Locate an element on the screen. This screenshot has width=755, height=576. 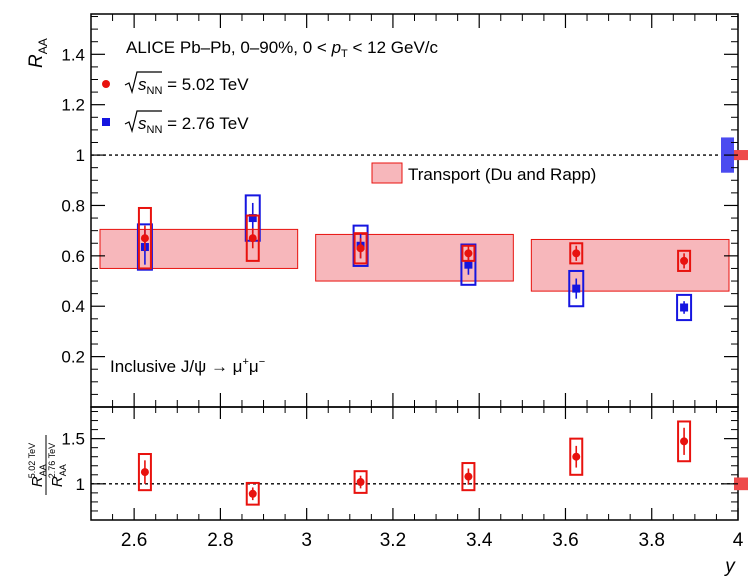
process-annotation: Inclusive J/ψ → μ+μ− is located at coordinates (187, 366).